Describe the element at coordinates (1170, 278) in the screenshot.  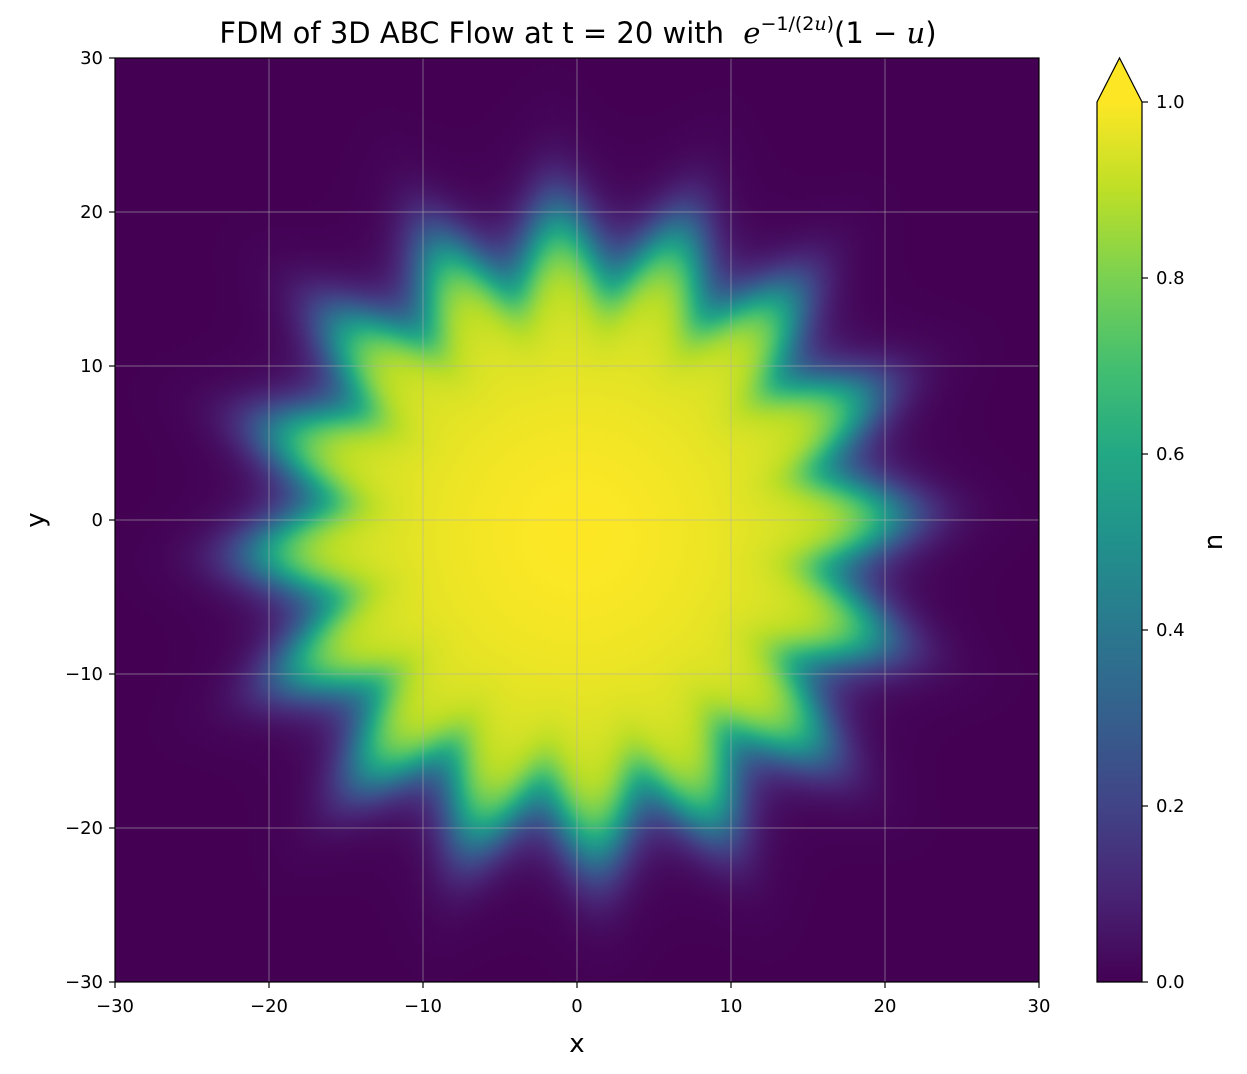
I see `colorbar-tick-label: 0.8` at that location.